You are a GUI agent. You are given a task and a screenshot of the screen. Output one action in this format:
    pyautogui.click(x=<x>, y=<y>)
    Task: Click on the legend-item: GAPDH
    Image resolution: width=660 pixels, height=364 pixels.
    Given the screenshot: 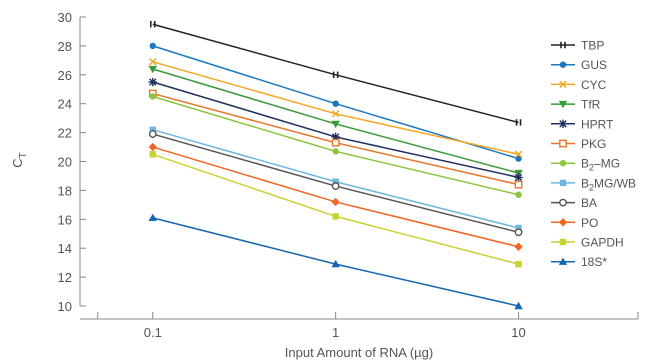 What is the action you would take?
    pyautogui.click(x=587, y=243)
    